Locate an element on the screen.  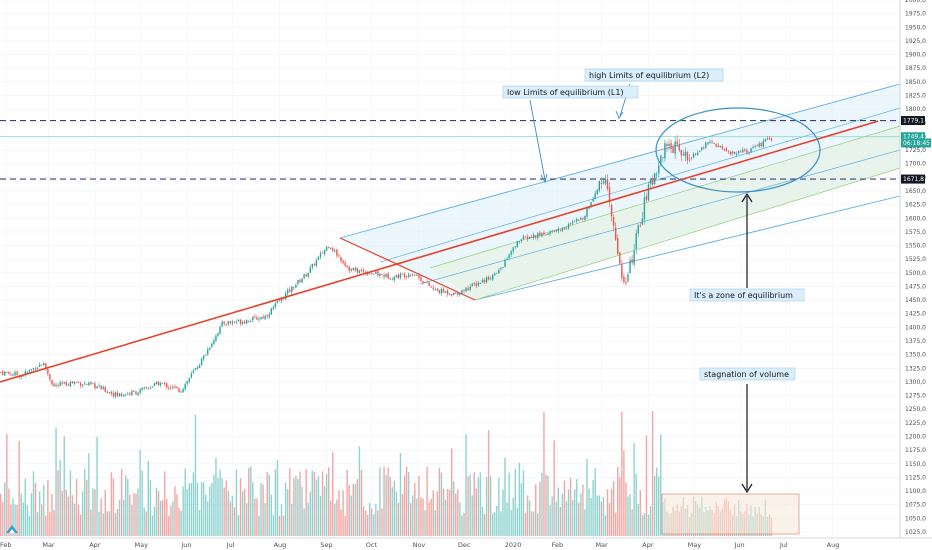
x-tick-label: Apr is located at coordinates (648, 545).